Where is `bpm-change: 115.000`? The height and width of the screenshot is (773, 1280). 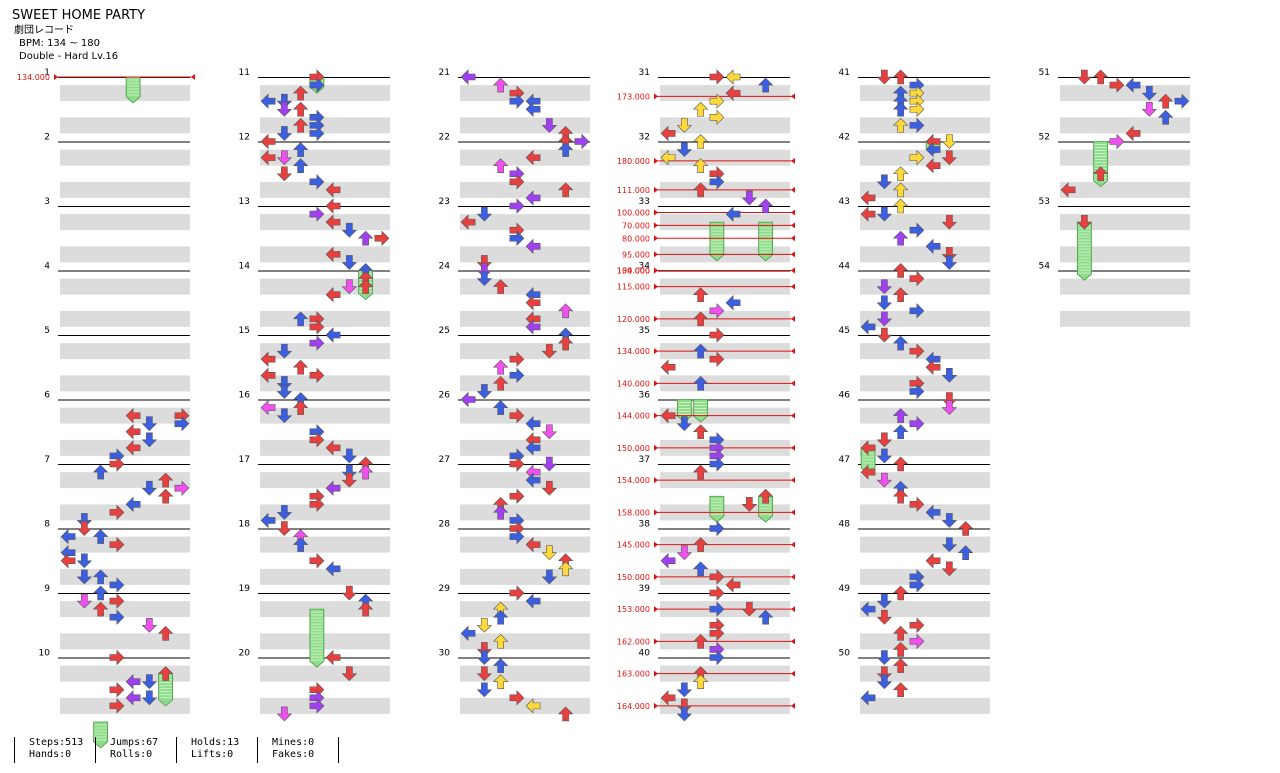 bpm-change: 115.000 is located at coordinates (706, 287).